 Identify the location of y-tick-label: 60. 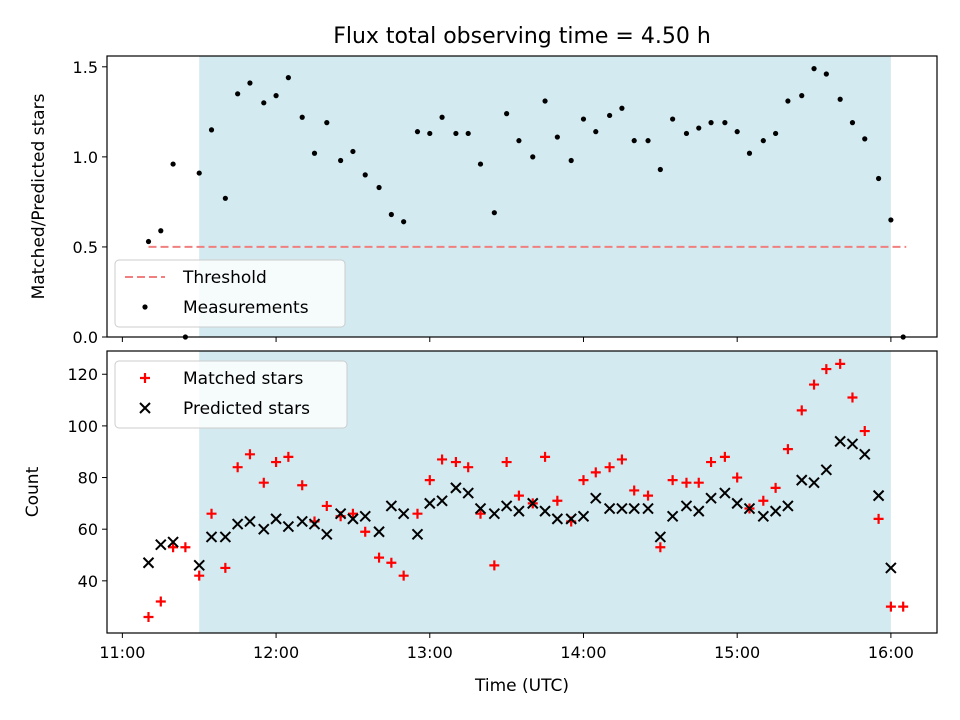
(88, 529).